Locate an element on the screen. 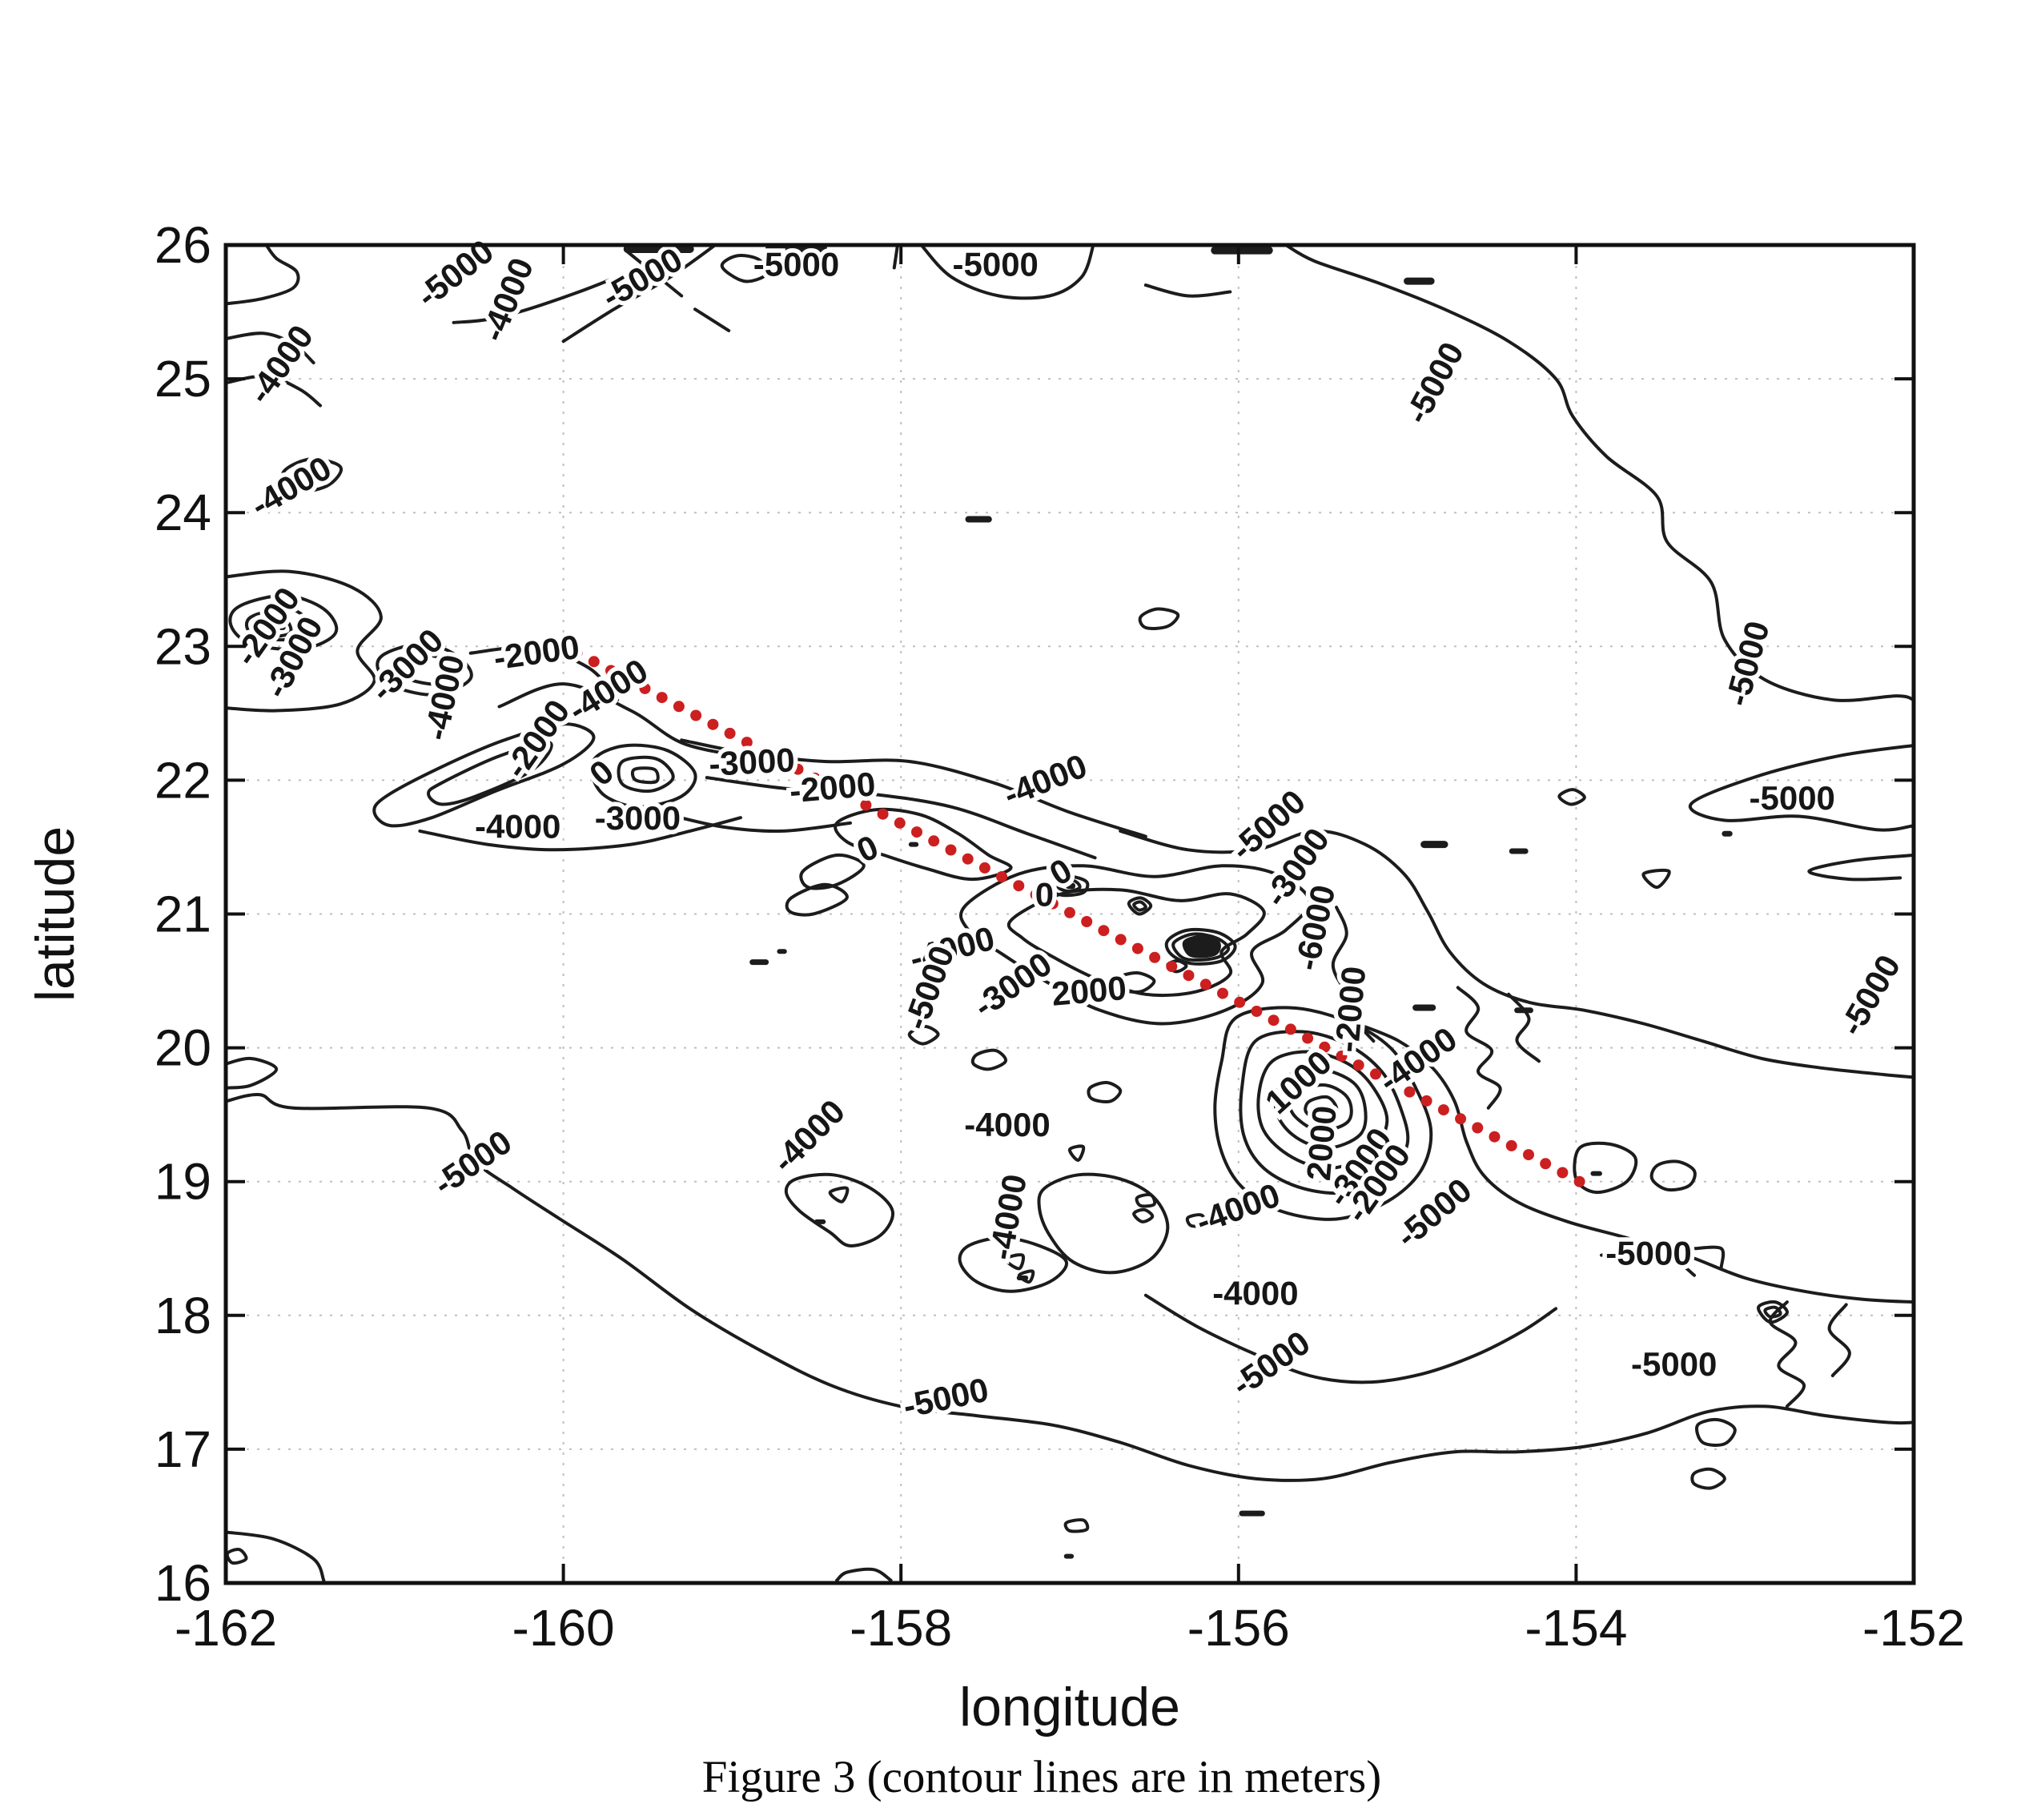 Image resolution: width=2041 pixels, height=1820 pixels. contour-label: 2000 is located at coordinates (1088, 991).